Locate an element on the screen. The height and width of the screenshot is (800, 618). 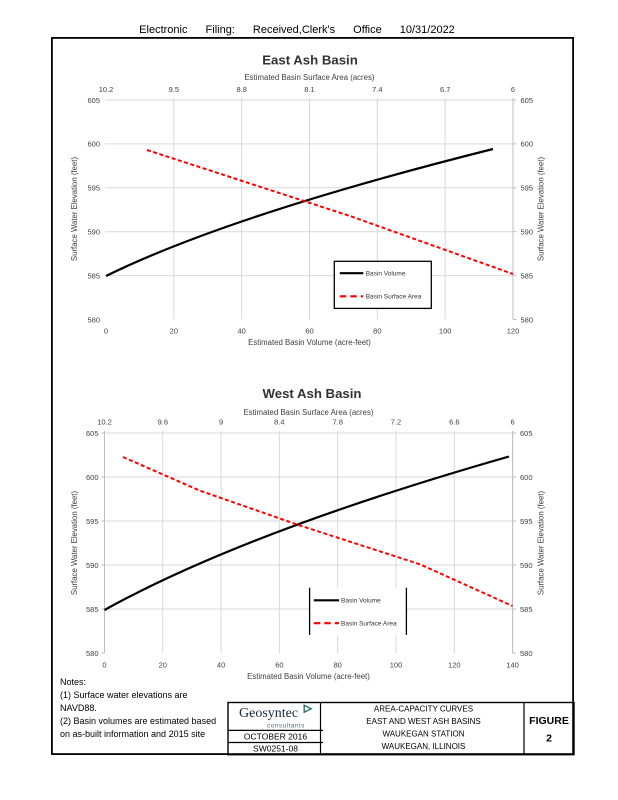
svg-text: 6.7 is located at coordinates (445, 89).